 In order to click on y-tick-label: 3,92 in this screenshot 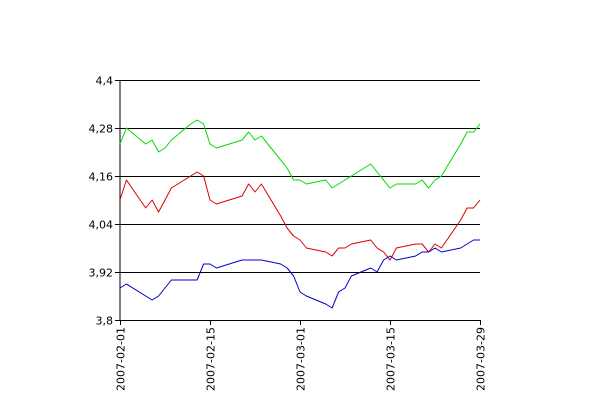, I will do `click(101, 273)`.